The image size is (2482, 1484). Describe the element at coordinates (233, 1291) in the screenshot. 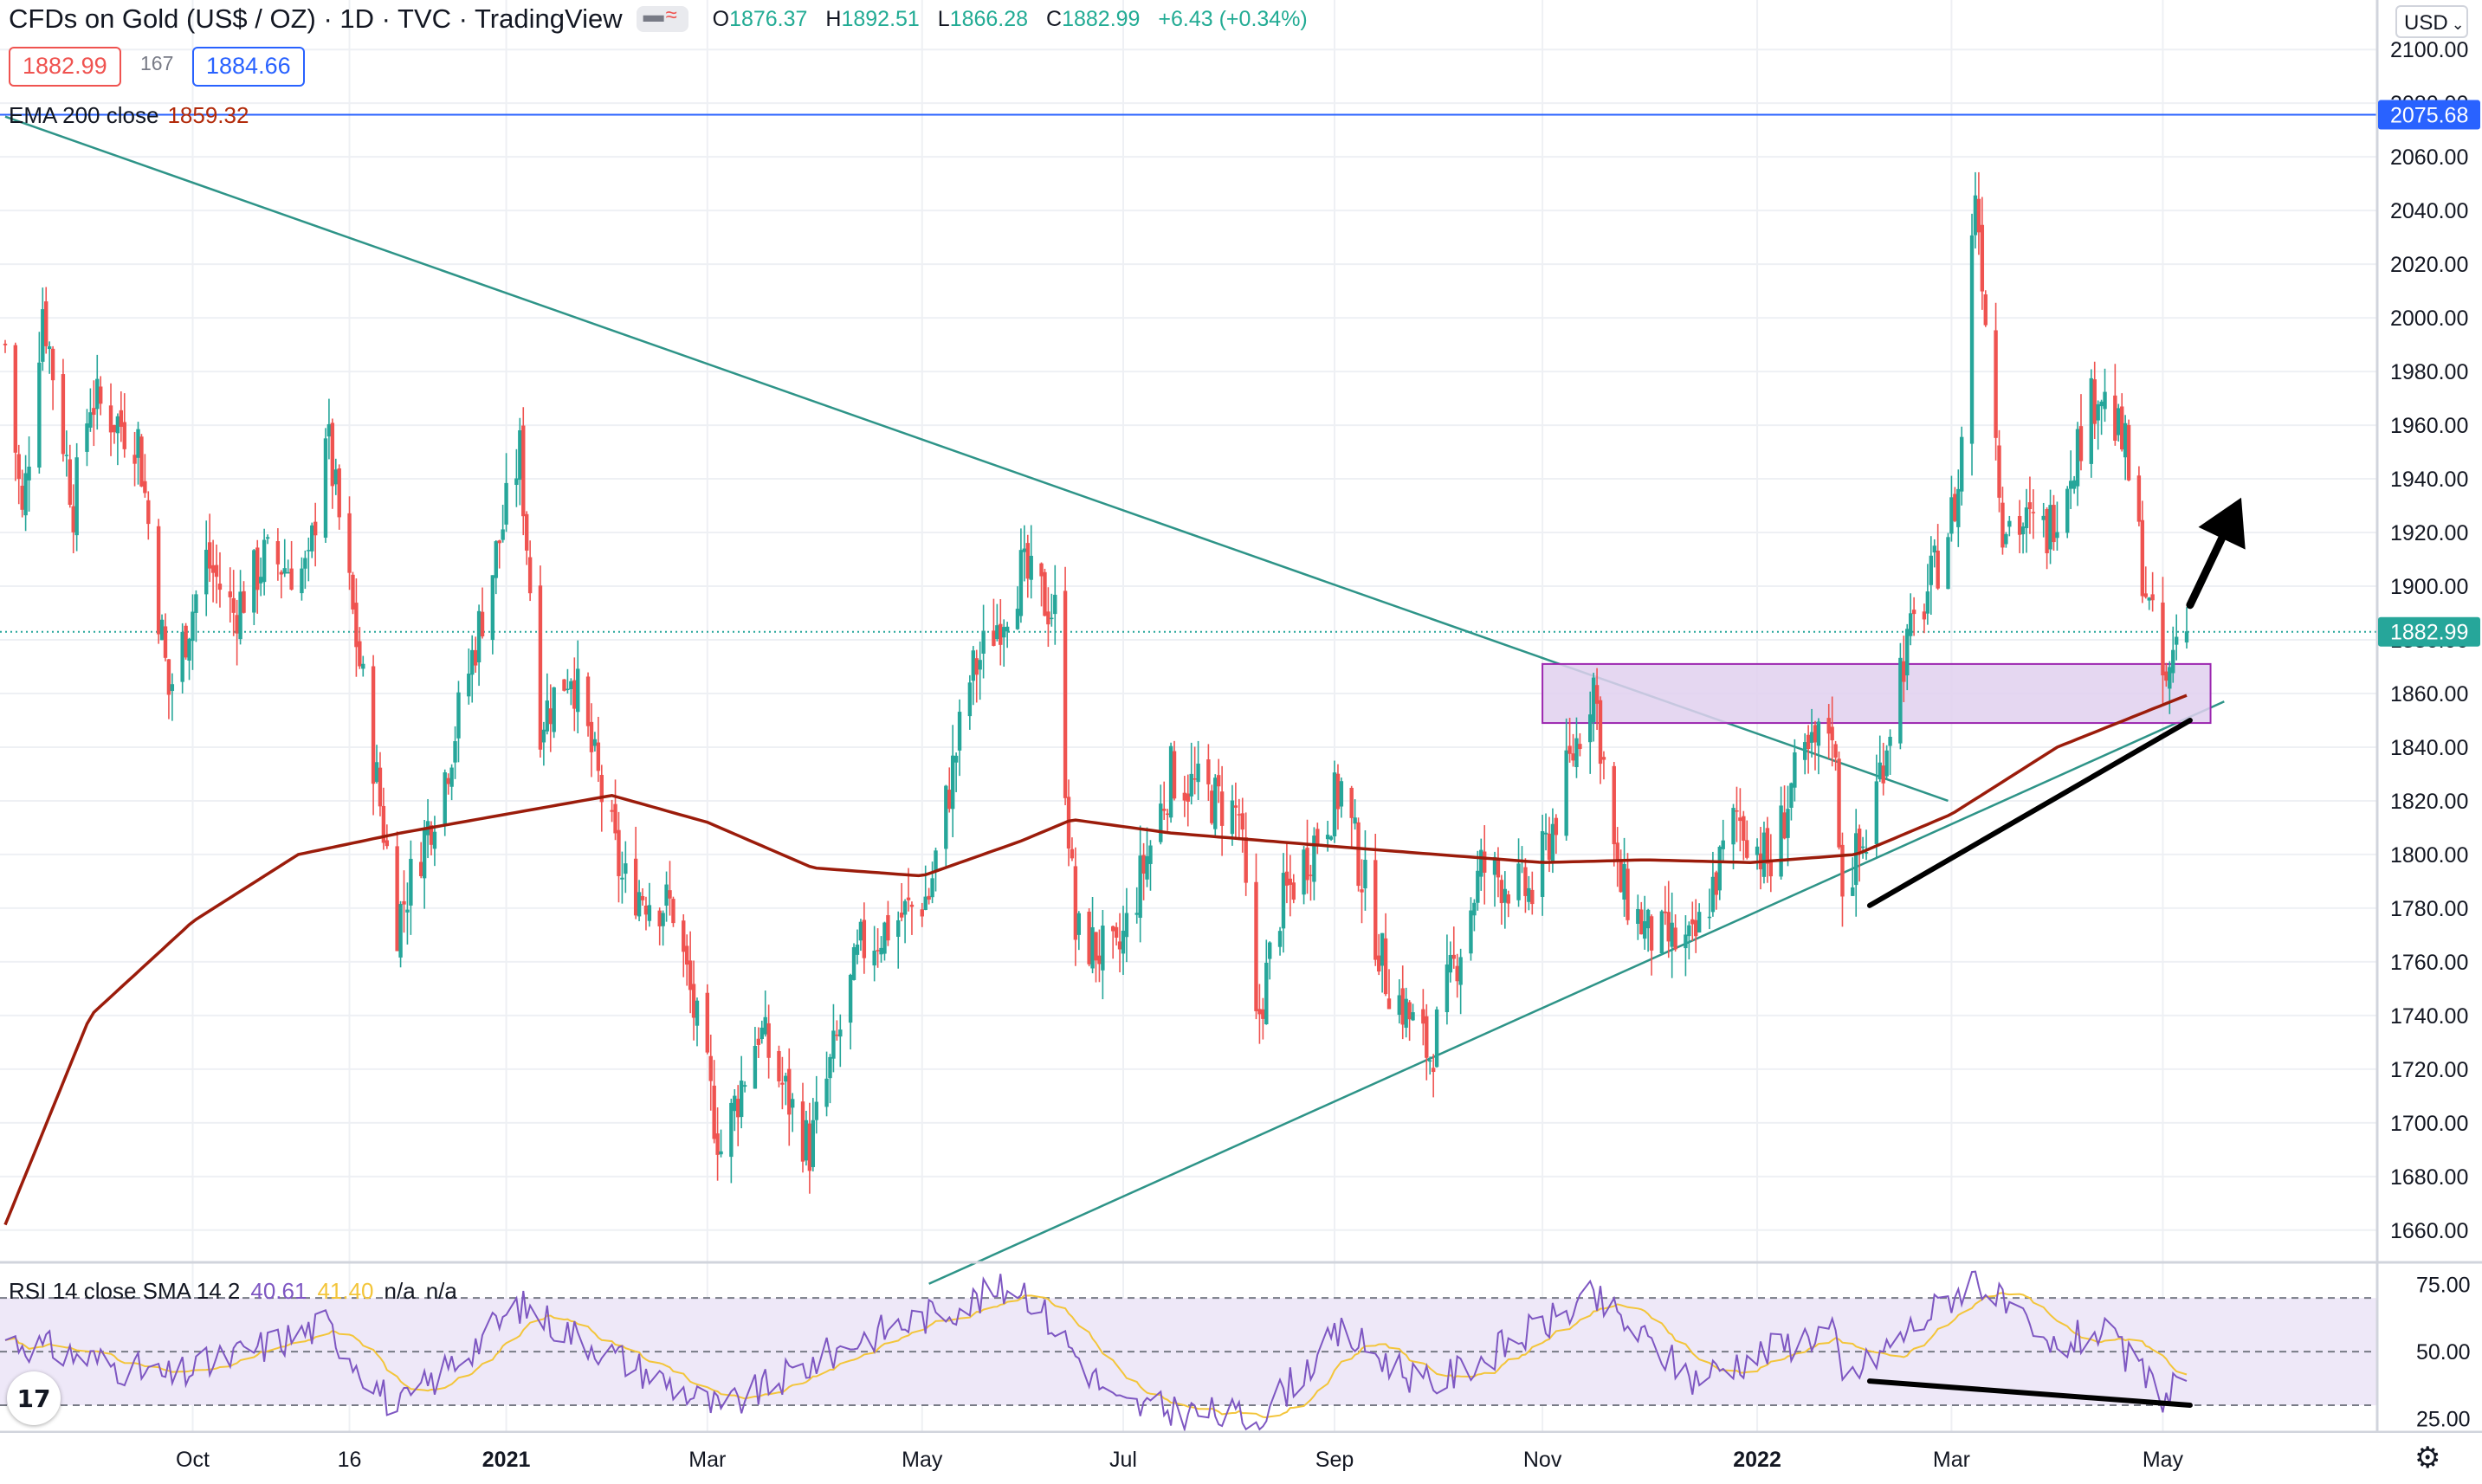

I see `rsi-legend: RSI 14 close SMA 14 2 40.61 41.40 n/a n/a` at that location.